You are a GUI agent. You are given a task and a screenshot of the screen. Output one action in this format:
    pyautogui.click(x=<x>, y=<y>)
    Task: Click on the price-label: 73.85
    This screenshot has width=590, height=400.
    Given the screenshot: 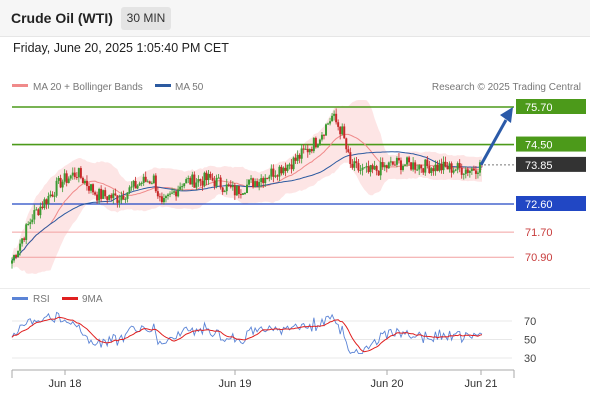 What is the action you would take?
    pyautogui.click(x=539, y=166)
    